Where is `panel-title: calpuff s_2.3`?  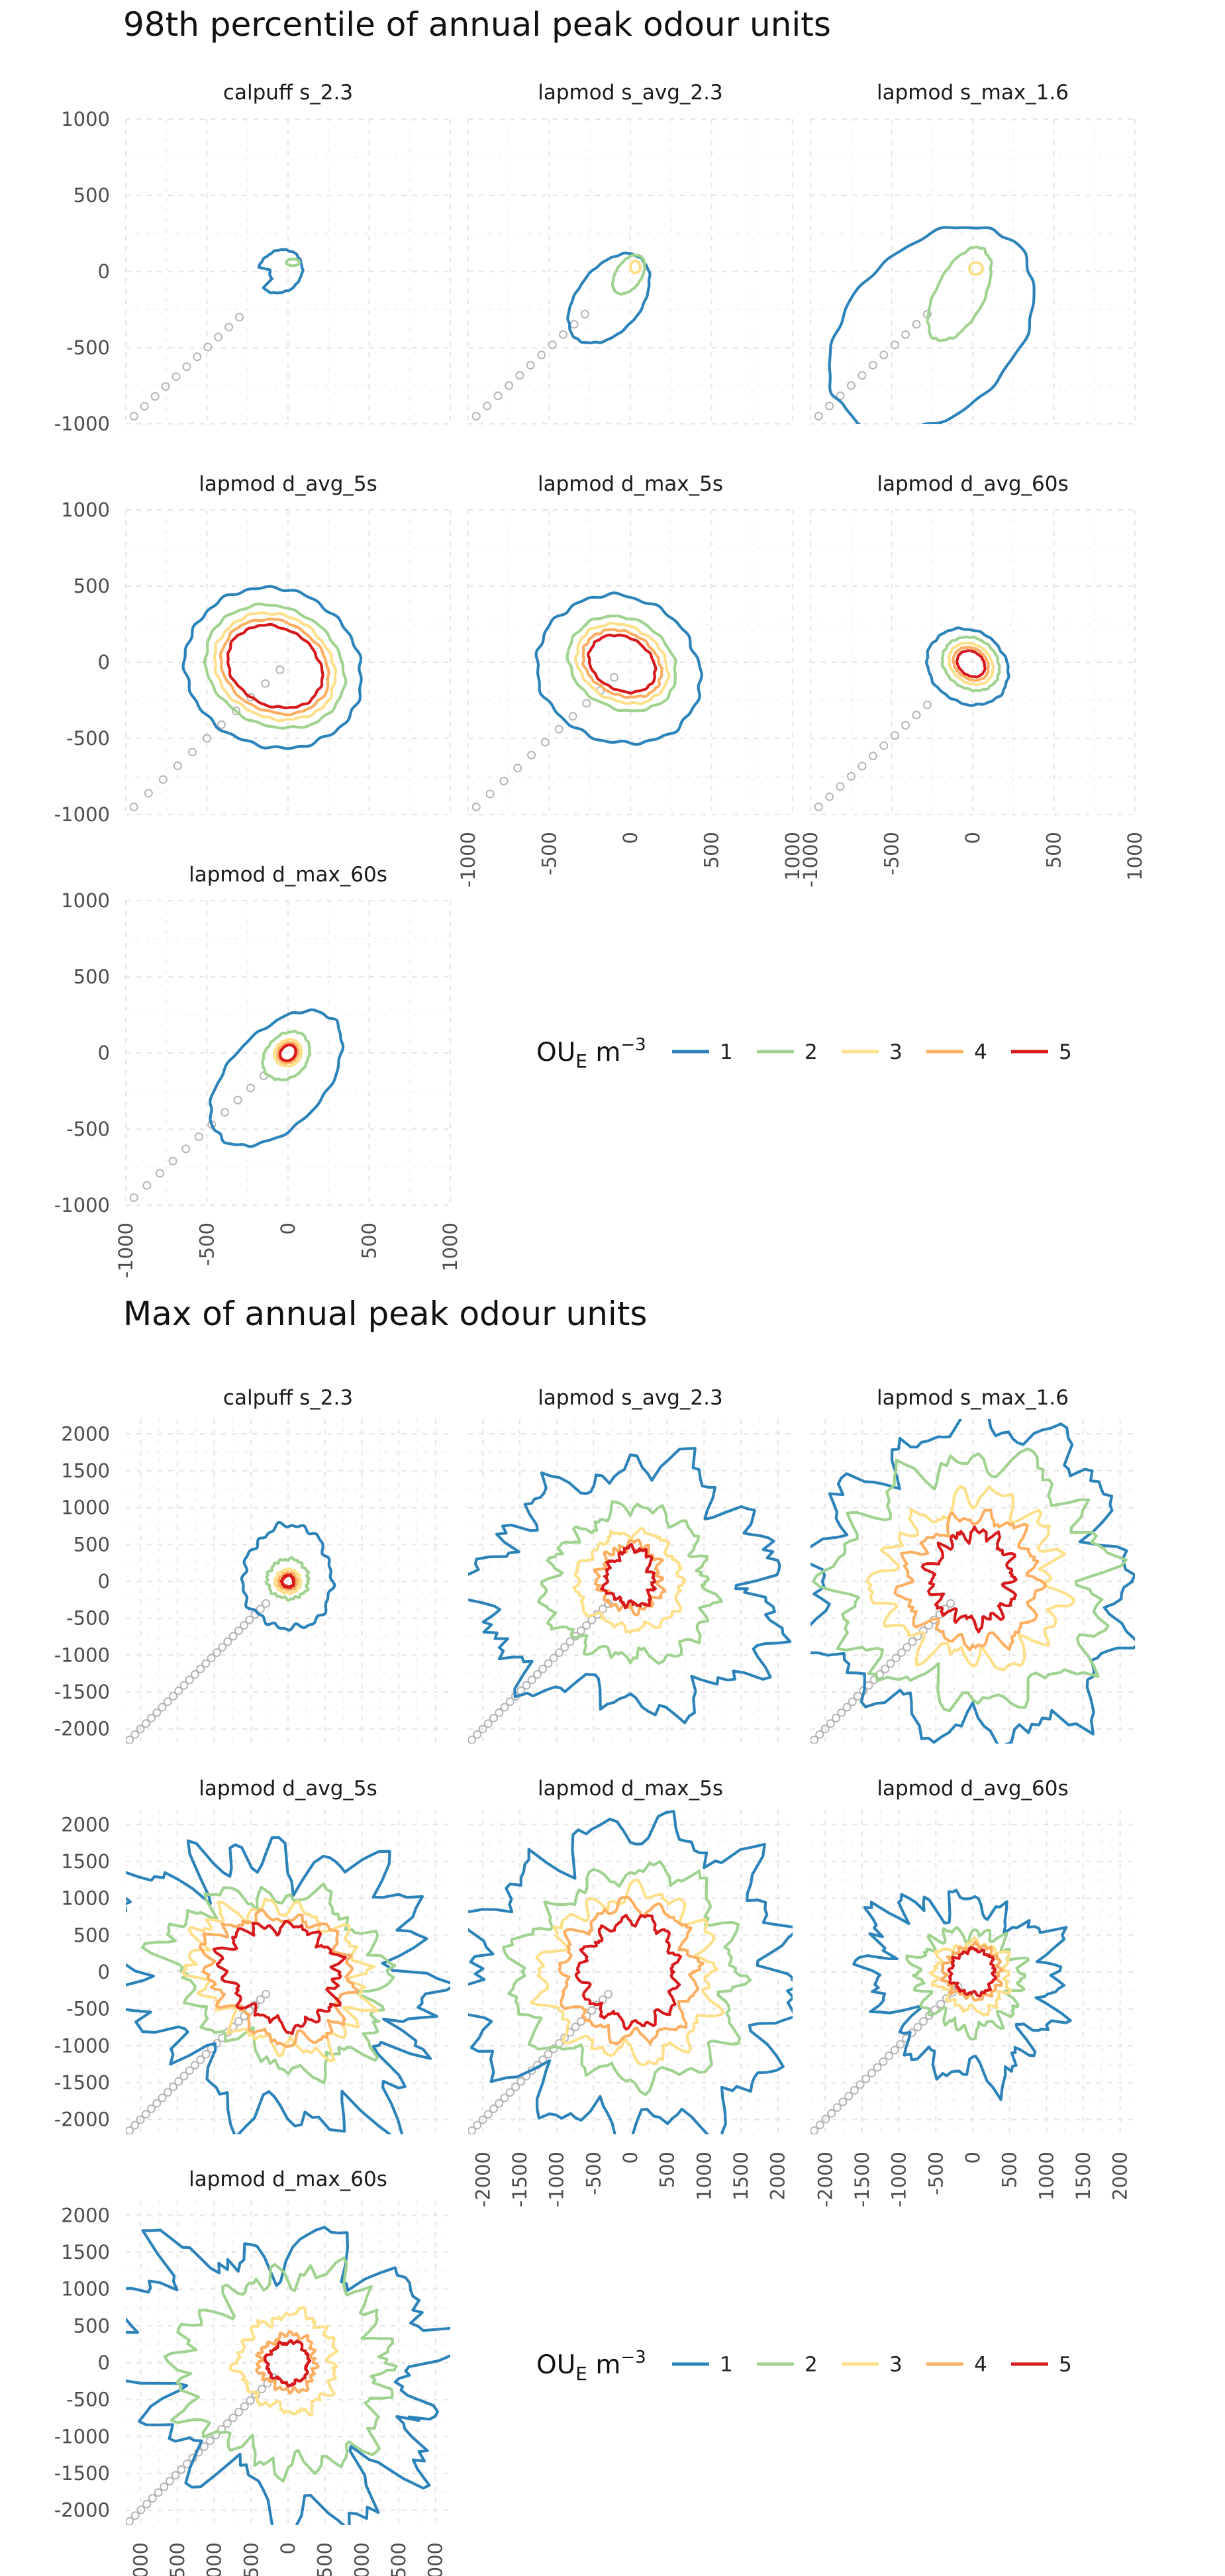
panel-title: calpuff s_2.3 is located at coordinates (288, 93).